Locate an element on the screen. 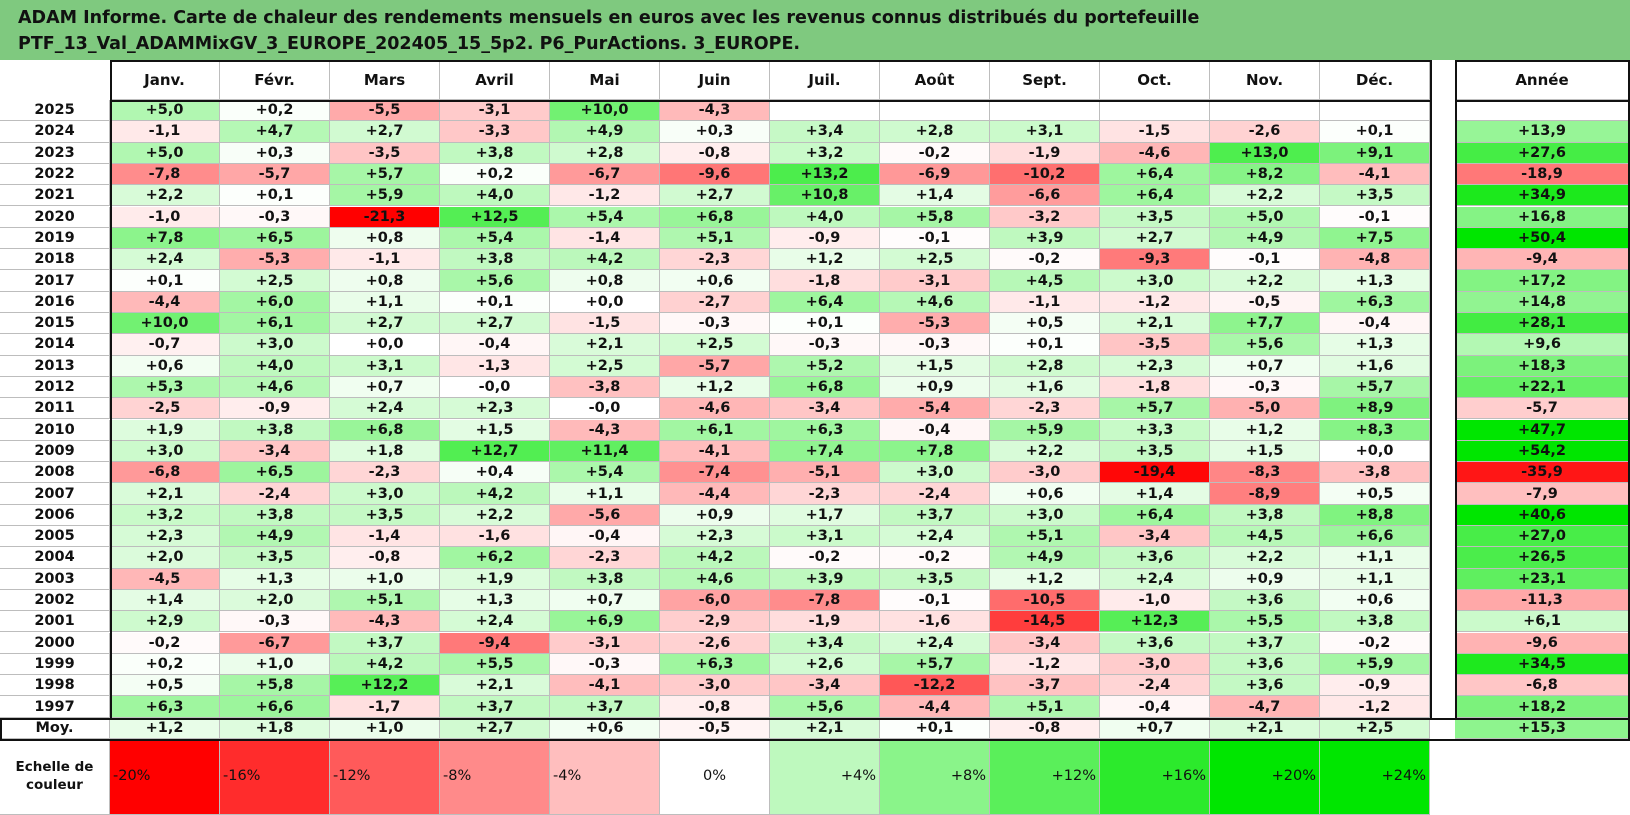  heatmap-cell: -0,4 is located at coordinates (935, 430).